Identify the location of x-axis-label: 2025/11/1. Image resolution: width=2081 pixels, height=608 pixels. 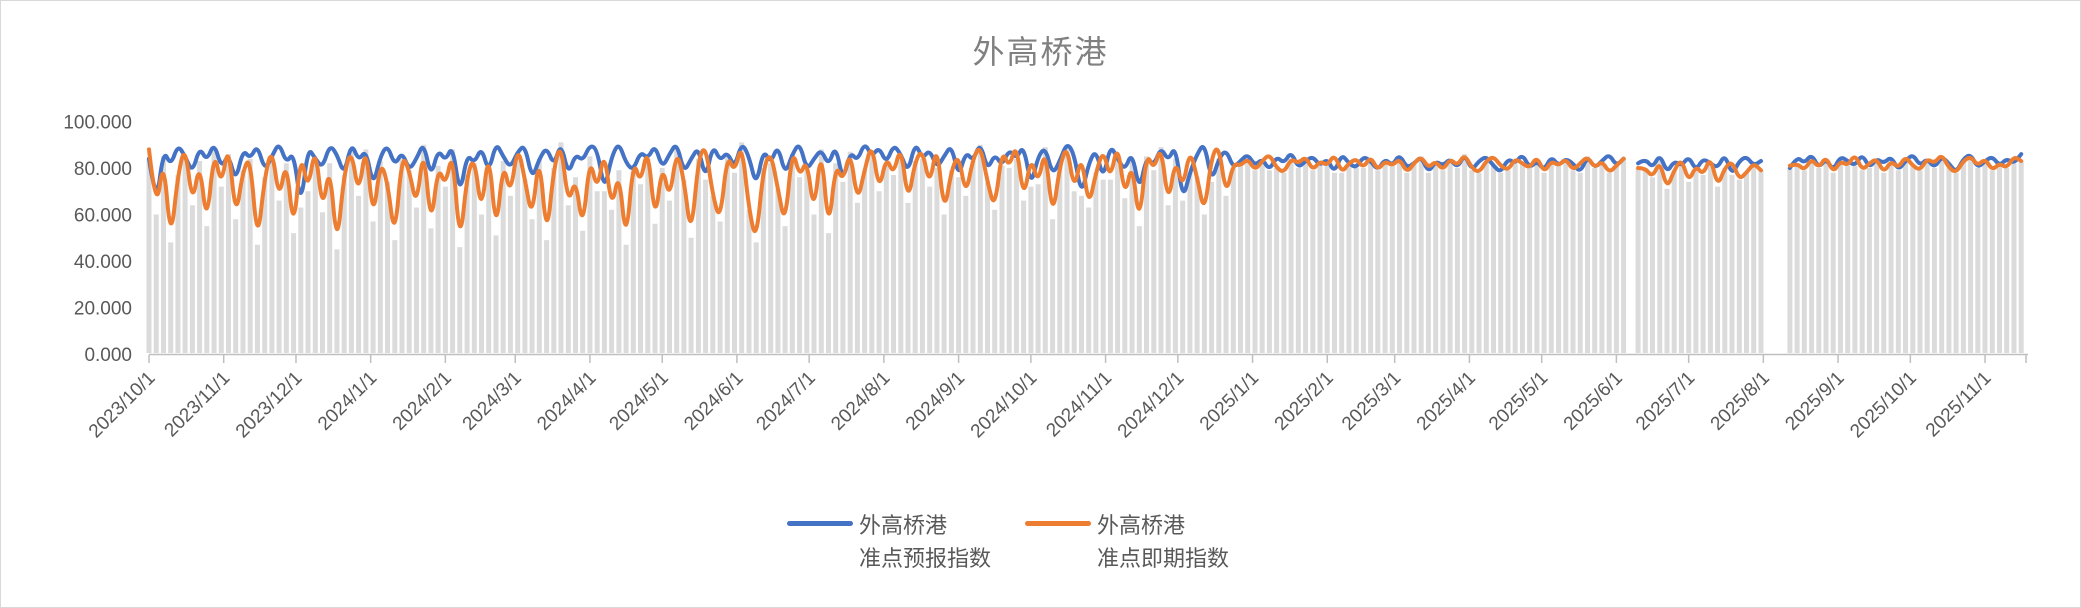
(1959, 405).